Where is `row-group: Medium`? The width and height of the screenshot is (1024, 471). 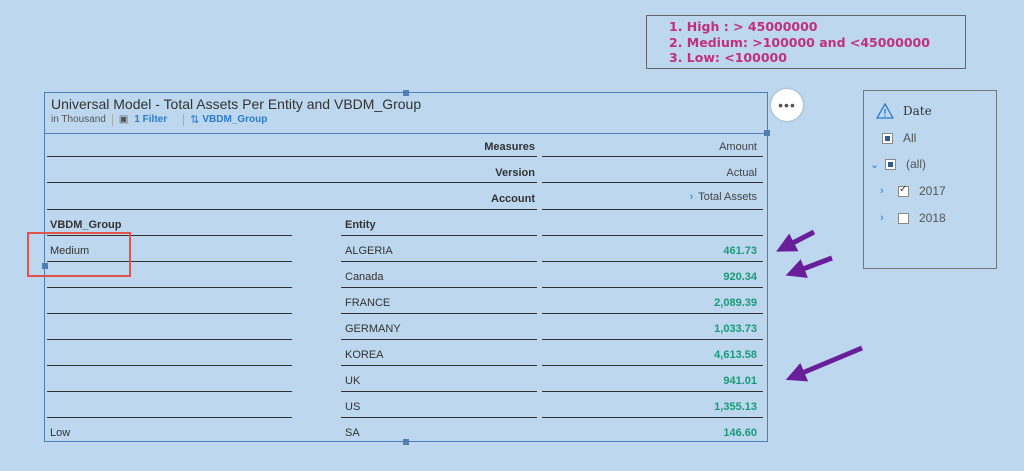 row-group: Medium is located at coordinates (70, 251).